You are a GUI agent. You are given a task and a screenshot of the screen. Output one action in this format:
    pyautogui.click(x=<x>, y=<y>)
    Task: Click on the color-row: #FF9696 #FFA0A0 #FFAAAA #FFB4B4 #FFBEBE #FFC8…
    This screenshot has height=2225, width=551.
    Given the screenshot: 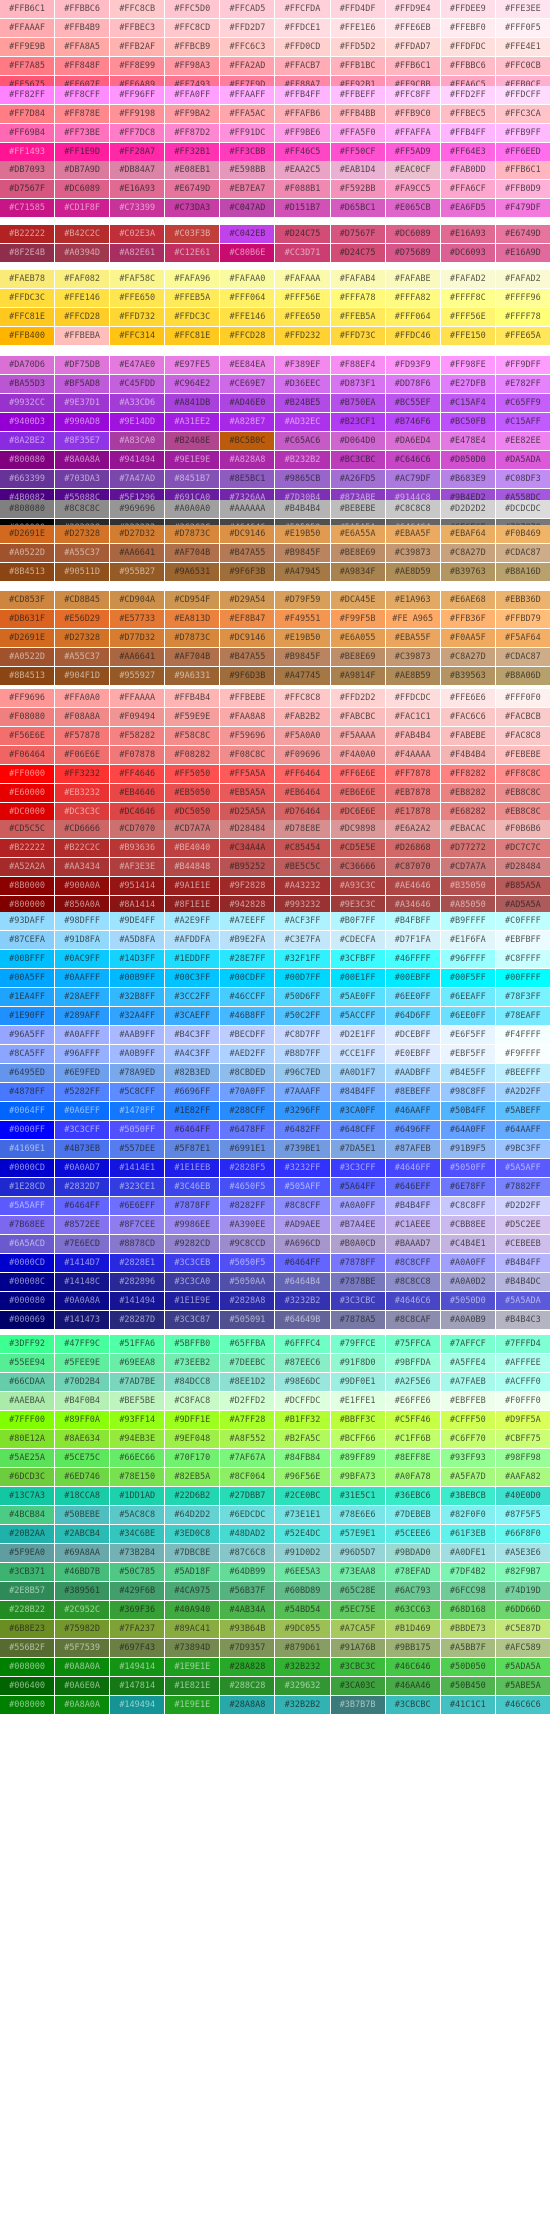 What is the action you would take?
    pyautogui.click(x=275, y=698)
    